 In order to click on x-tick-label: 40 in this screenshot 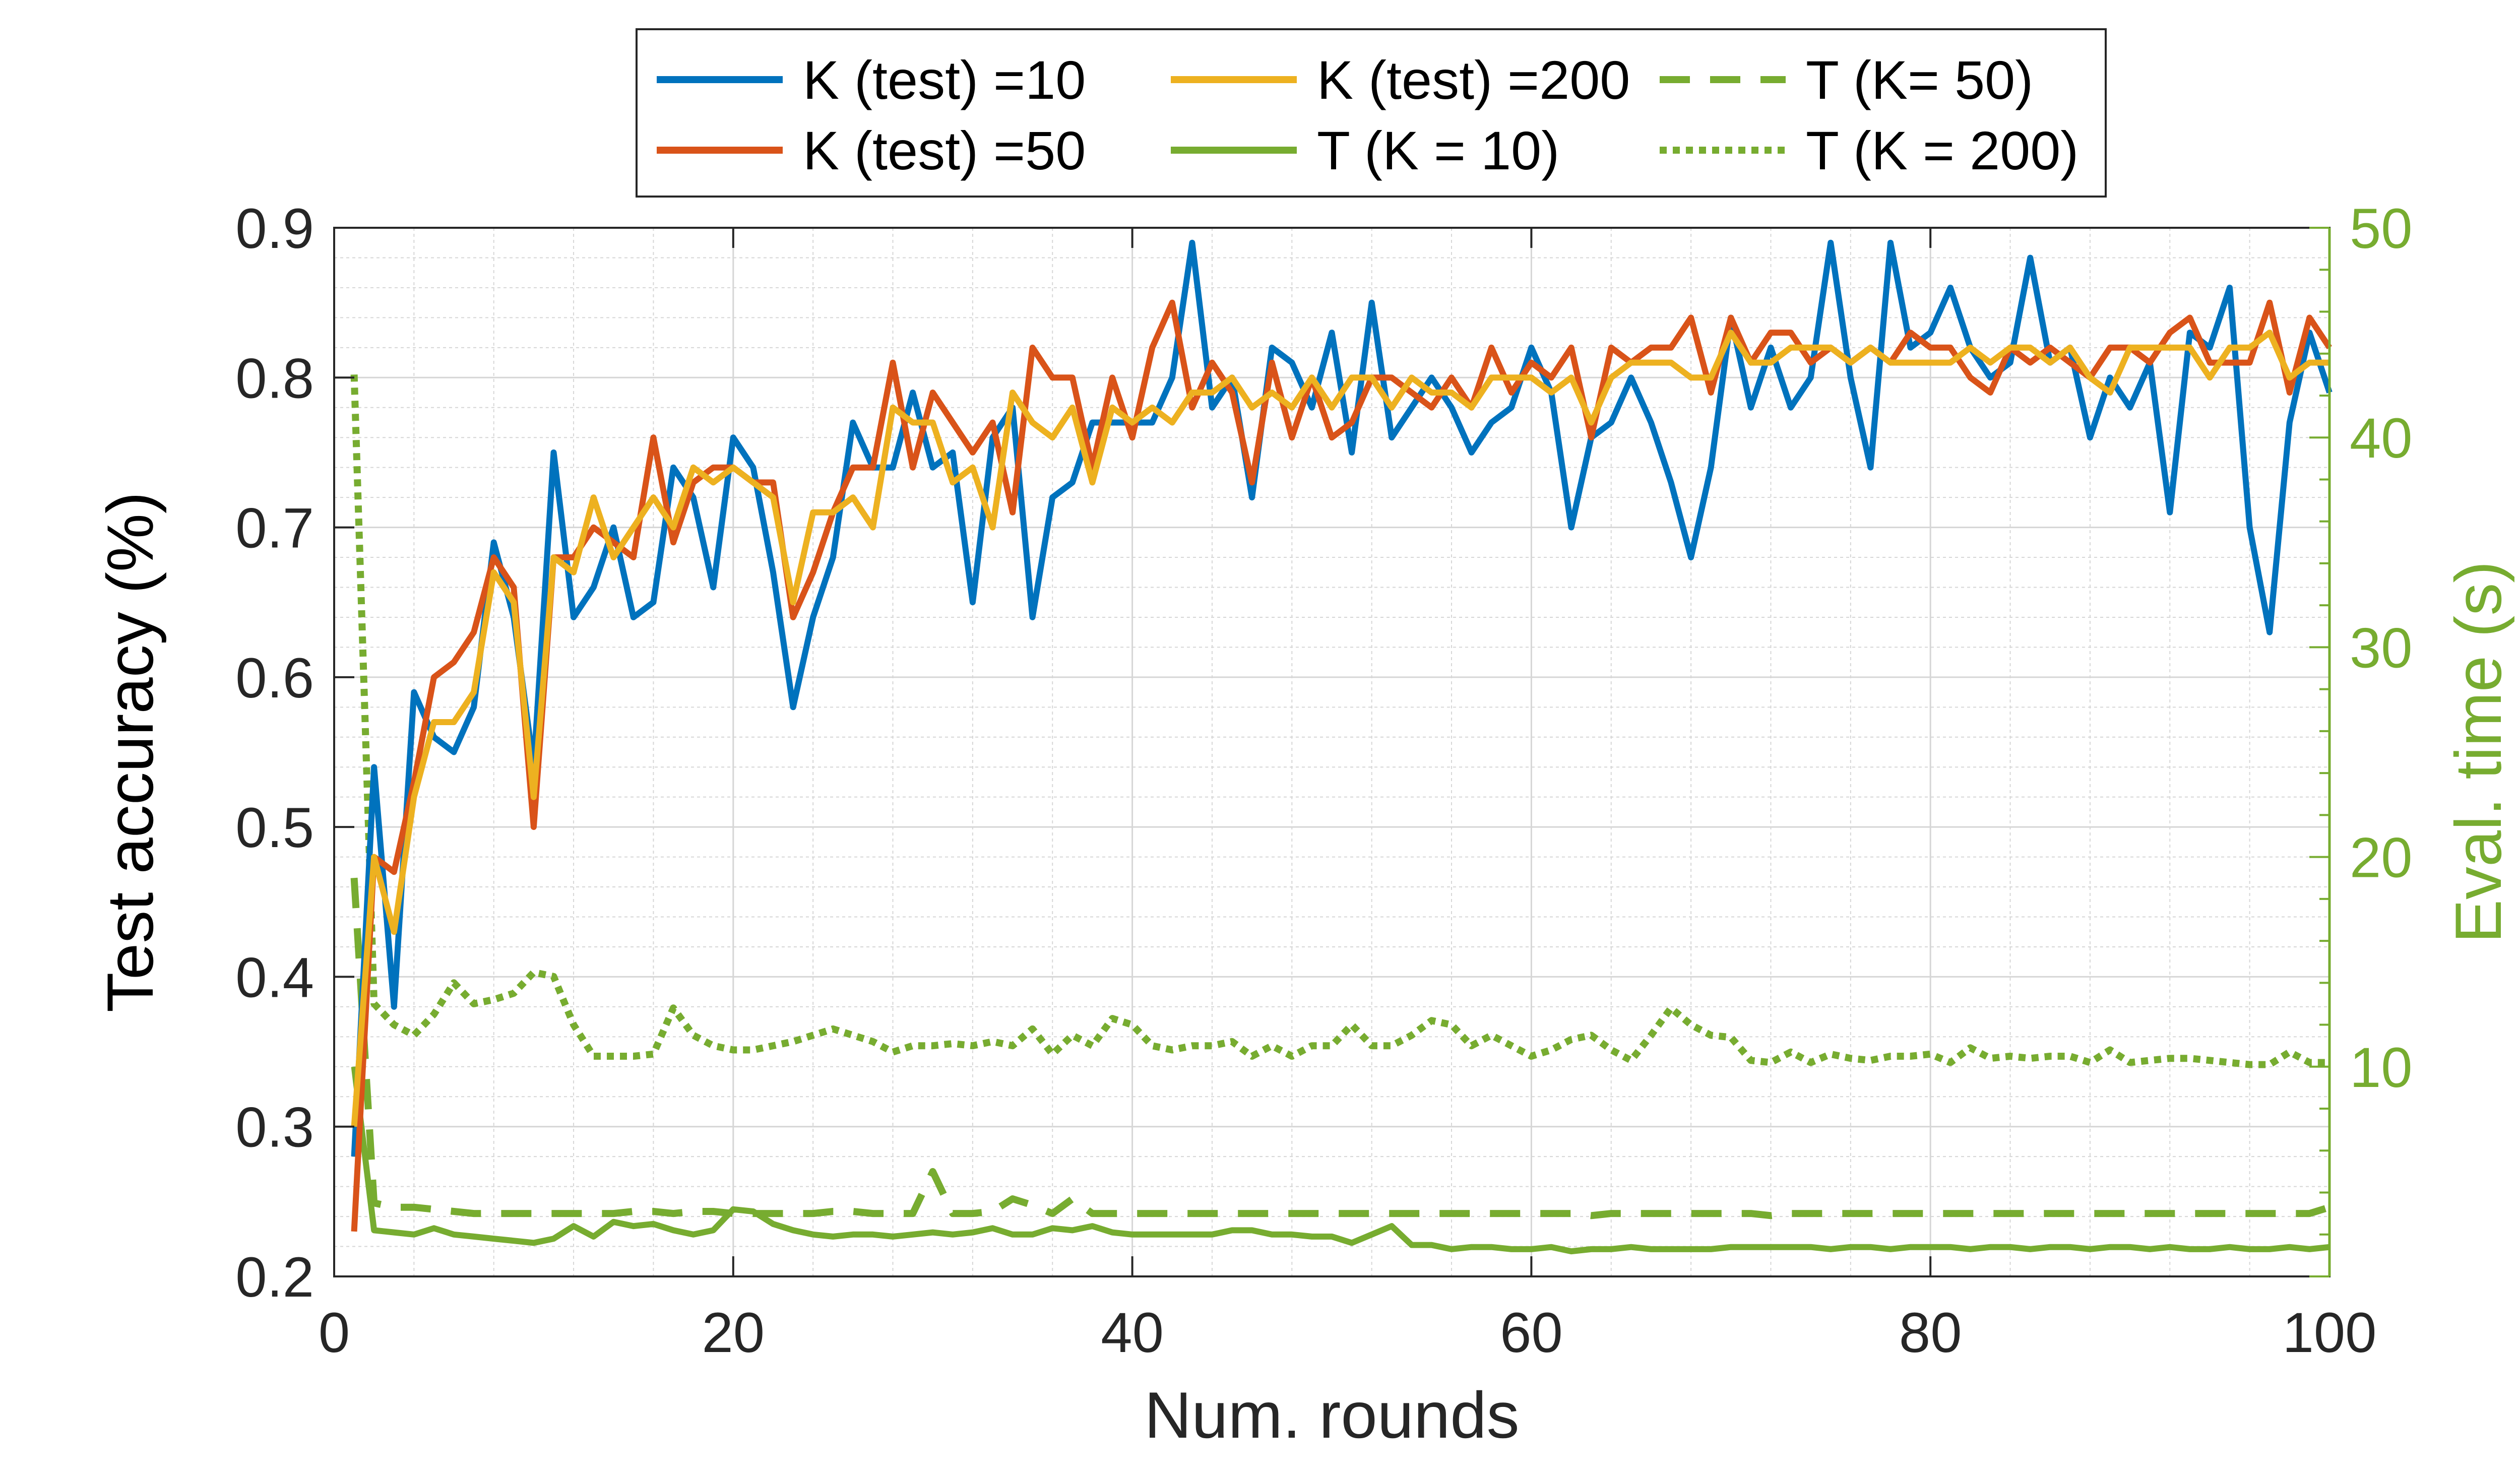, I will do `click(1132, 1332)`.